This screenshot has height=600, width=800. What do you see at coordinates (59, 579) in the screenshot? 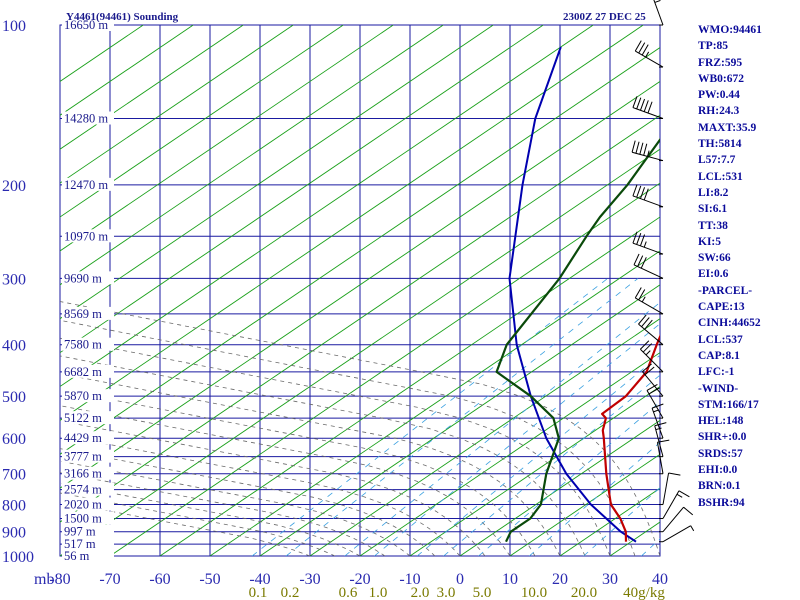
I see `temp-tick-label: -80` at bounding box center [59, 579].